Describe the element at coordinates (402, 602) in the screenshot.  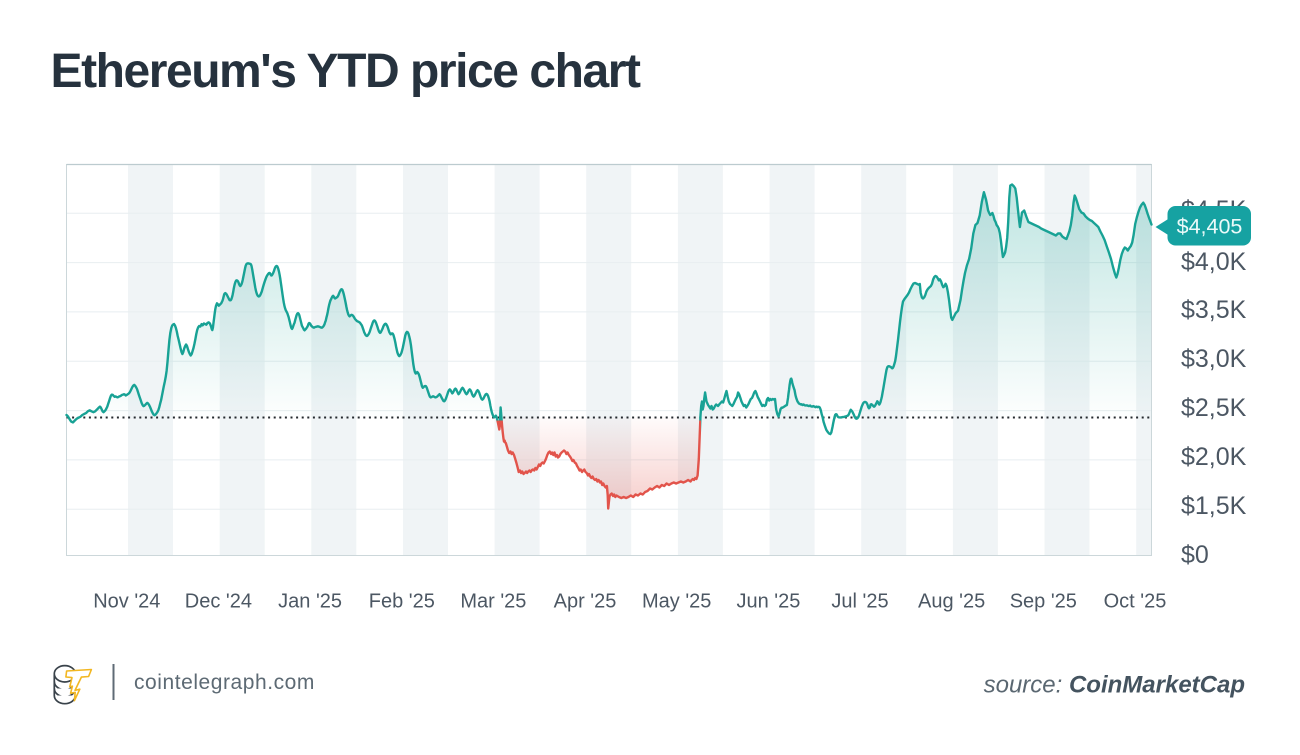
I see `svg-text: Feb '25` at that location.